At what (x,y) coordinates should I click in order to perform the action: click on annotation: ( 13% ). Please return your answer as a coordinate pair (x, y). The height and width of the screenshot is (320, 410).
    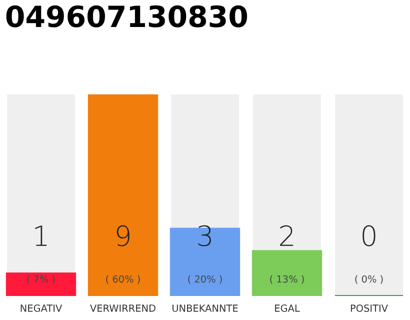
    Looking at the image, I should click on (287, 279).